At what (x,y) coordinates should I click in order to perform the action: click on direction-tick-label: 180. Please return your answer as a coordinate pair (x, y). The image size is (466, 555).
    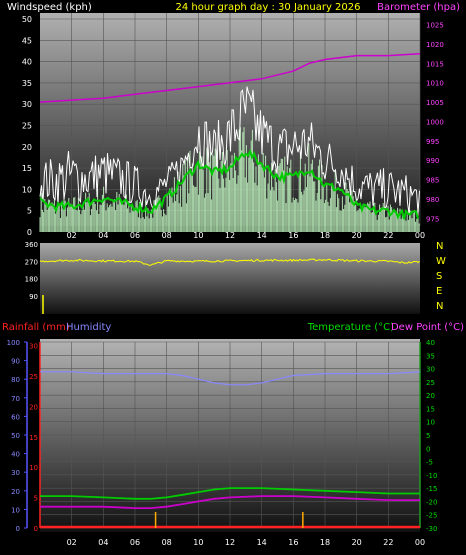
    Looking at the image, I should click on (31, 280).